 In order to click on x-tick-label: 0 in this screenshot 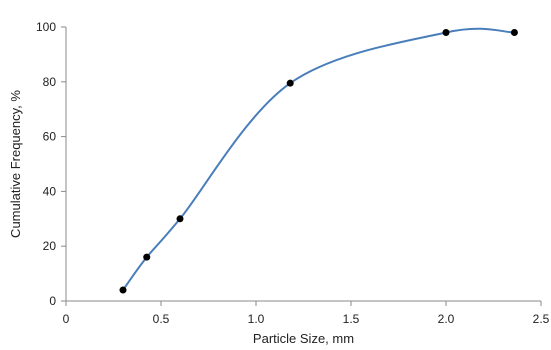, I will do `click(66, 319)`.